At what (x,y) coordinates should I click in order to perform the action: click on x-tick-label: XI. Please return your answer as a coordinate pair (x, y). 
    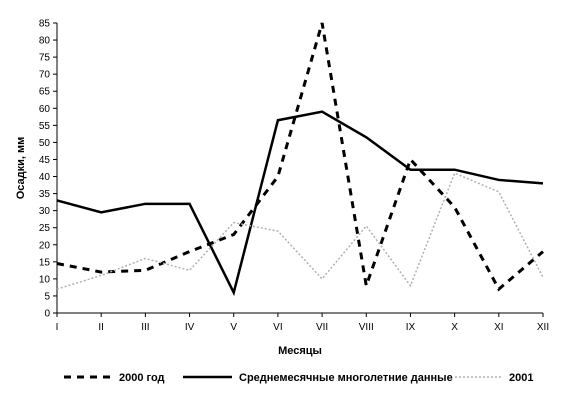
    Looking at the image, I should click on (498, 327).